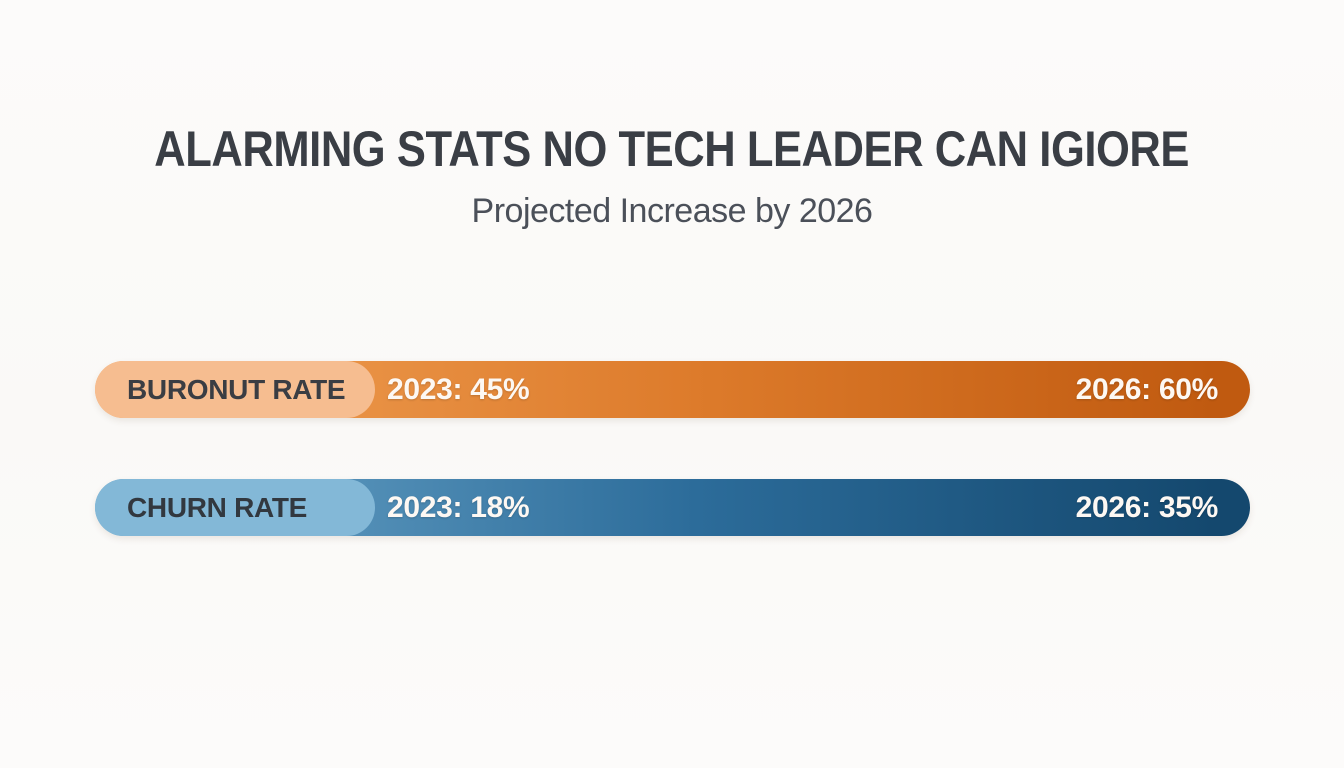 Image resolution: width=1344 pixels, height=768 pixels. I want to click on bar-value-2023: 2023: 45%, so click(458, 389).